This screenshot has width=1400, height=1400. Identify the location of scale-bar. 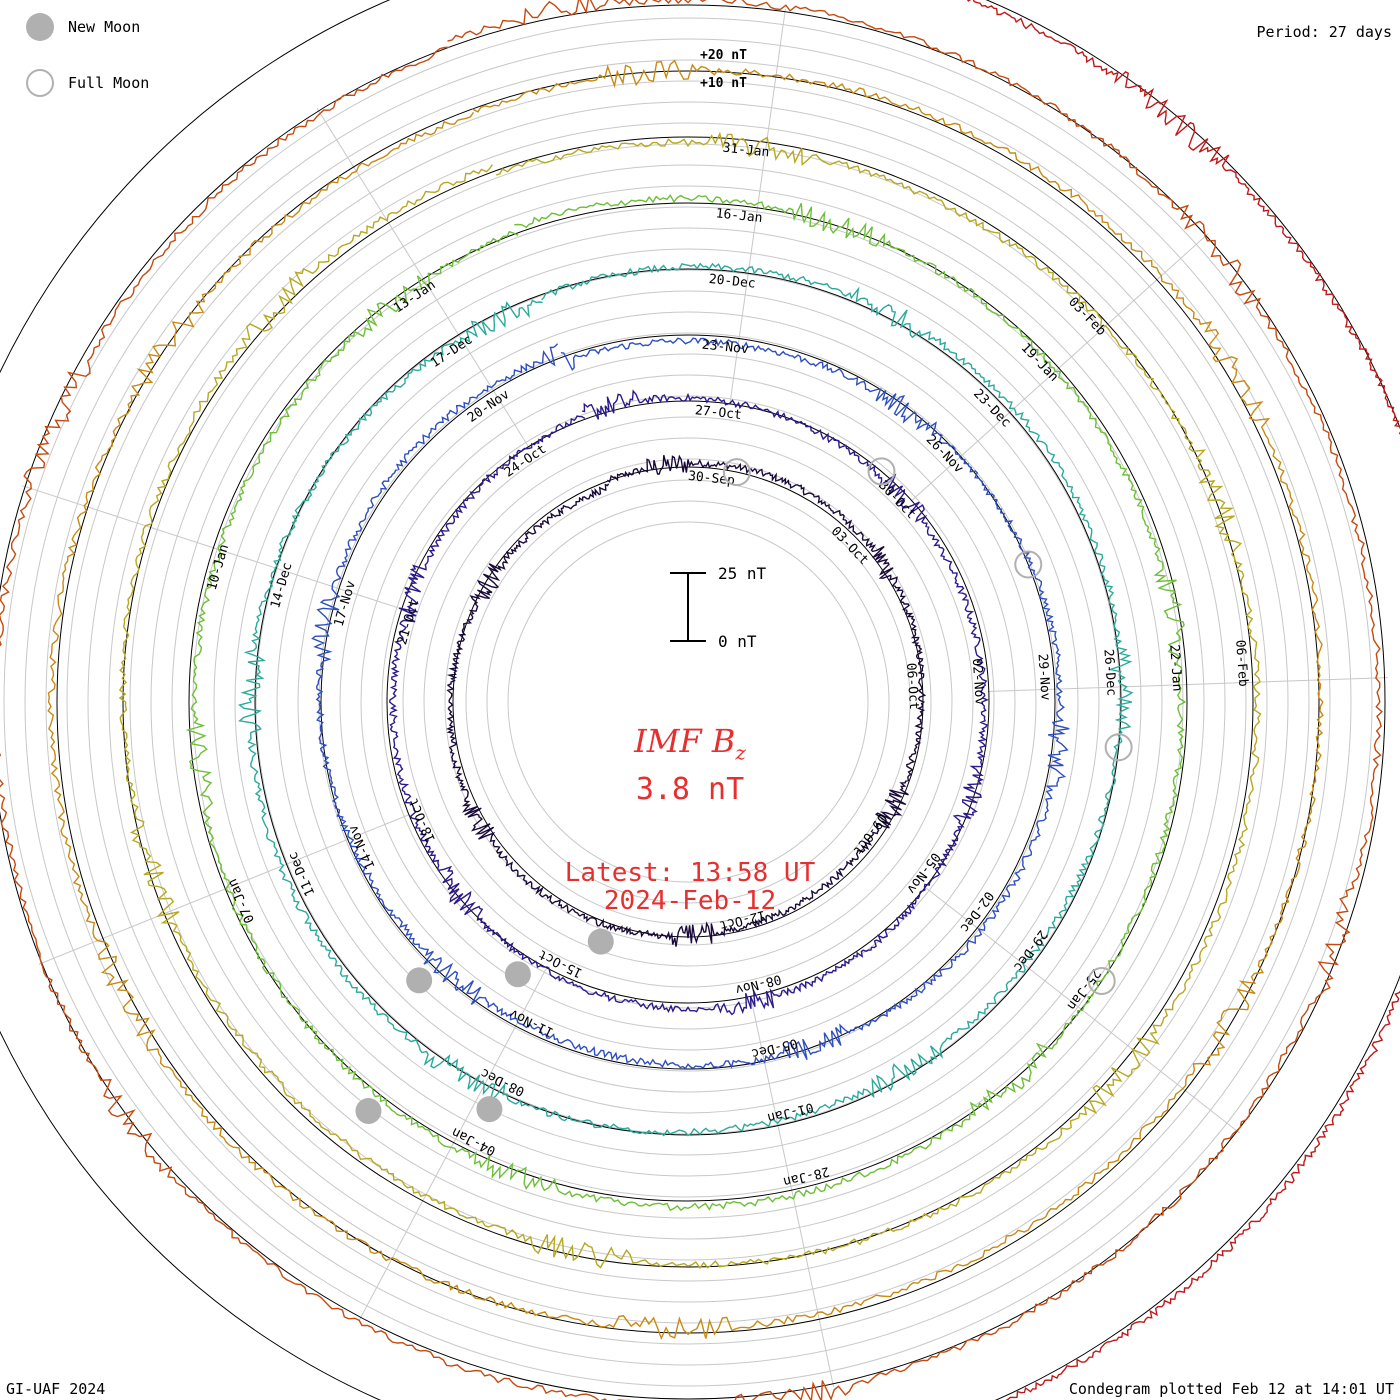
(688, 607).